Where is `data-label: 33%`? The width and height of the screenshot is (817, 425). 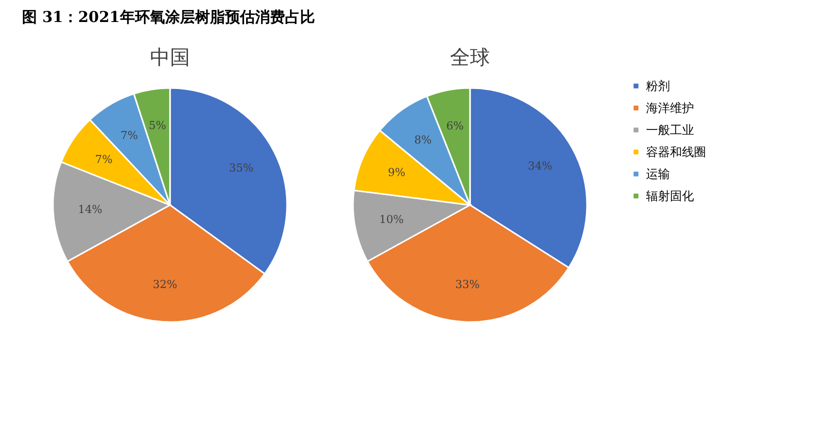 data-label: 33% is located at coordinates (467, 284).